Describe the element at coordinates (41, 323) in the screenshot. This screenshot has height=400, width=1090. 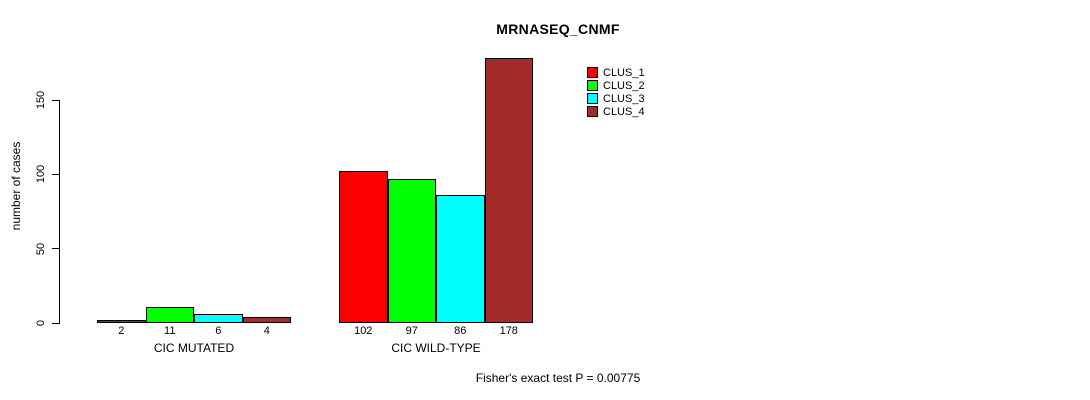
I see `y-tick-label: 0` at that location.